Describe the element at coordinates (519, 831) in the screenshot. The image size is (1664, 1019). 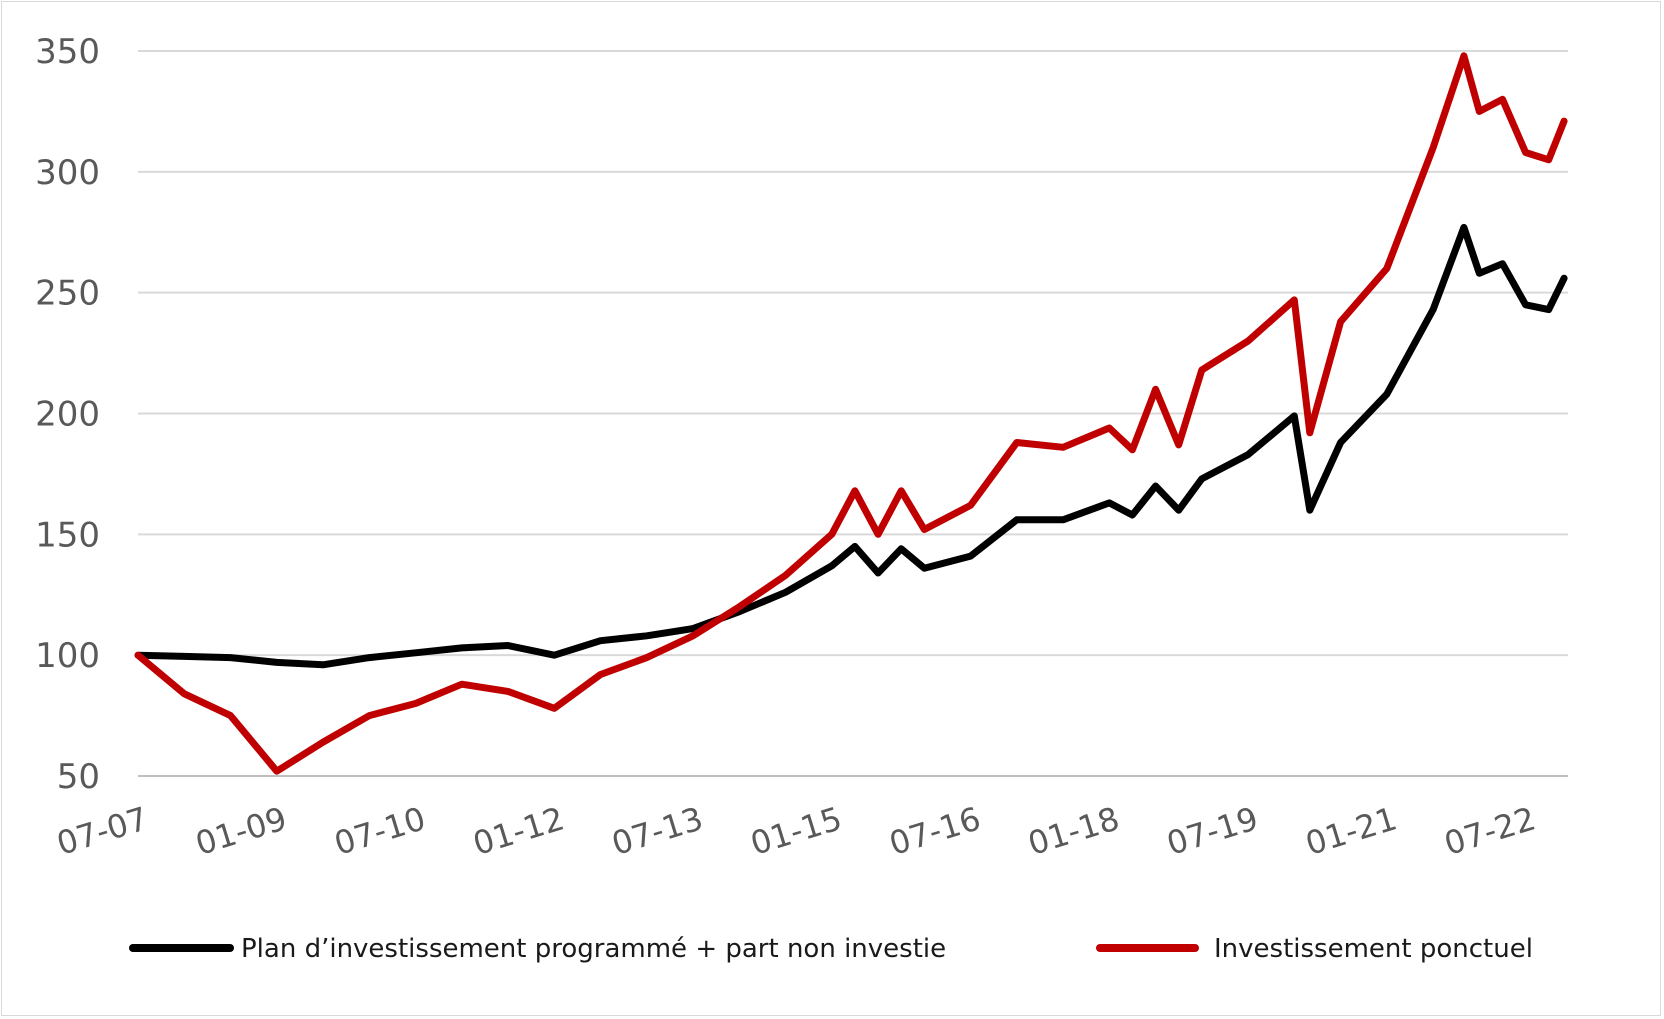
I see `x-tick-label: 01-12` at that location.